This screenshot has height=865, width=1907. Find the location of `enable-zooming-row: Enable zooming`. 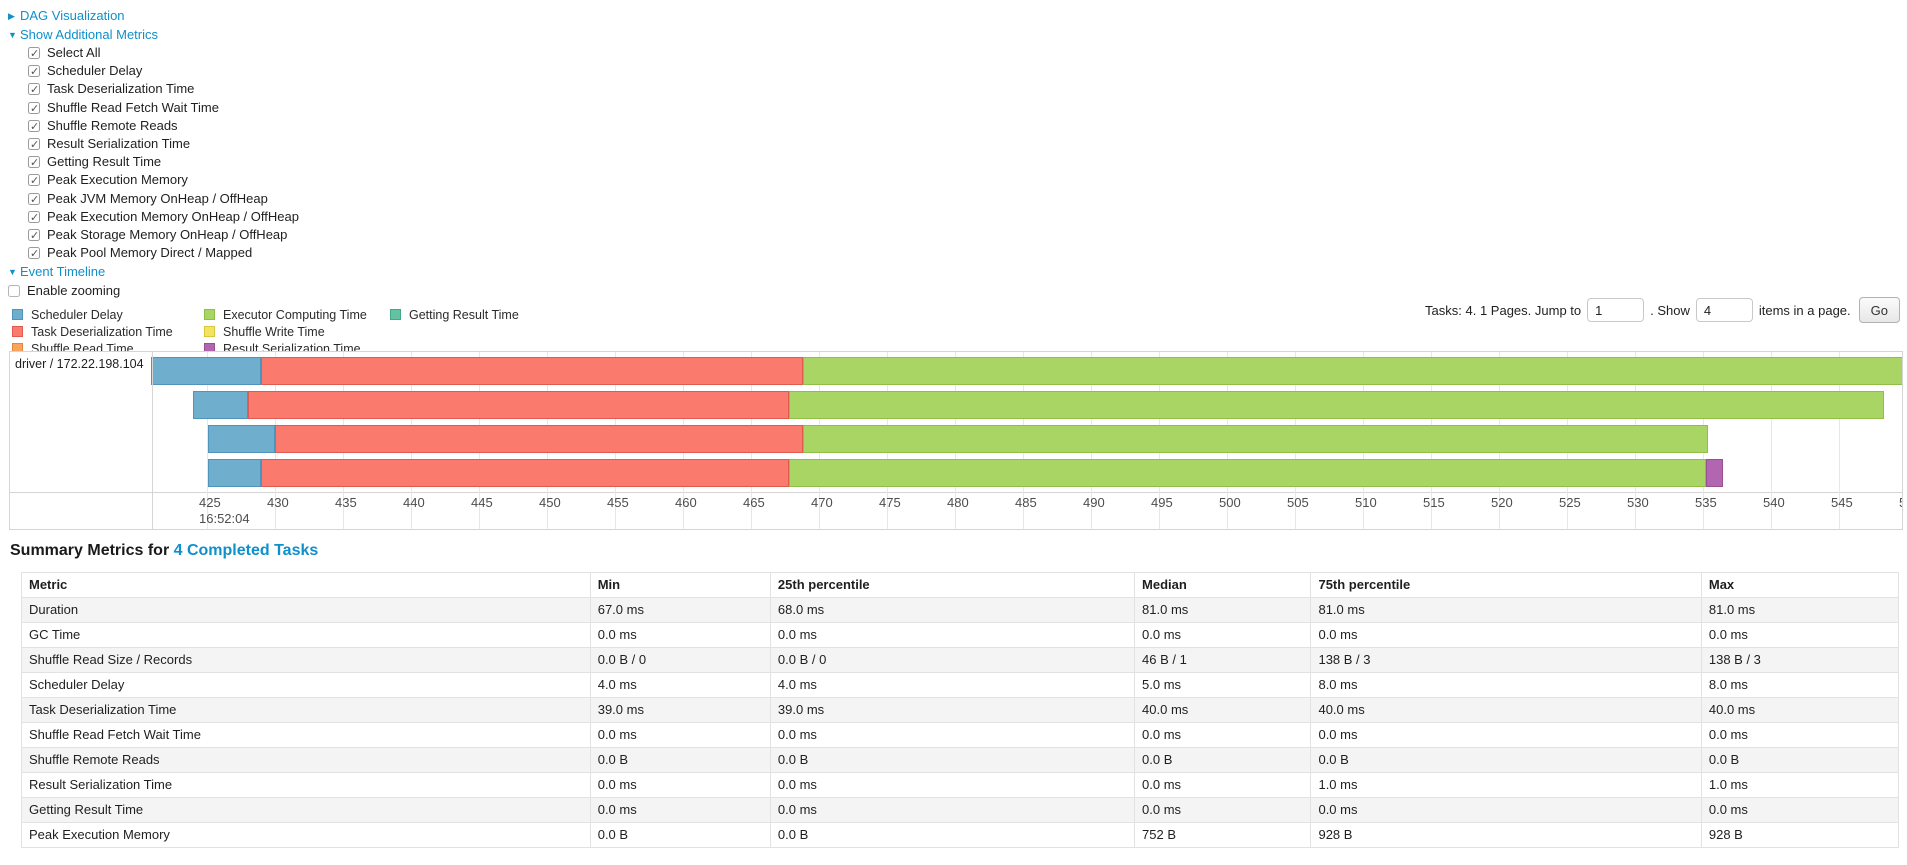

enable-zooming-row: Enable zooming is located at coordinates (153, 290).